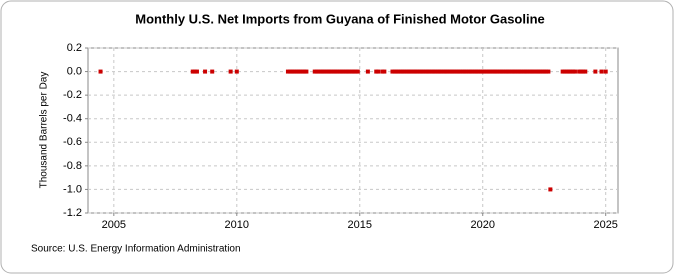  What do you see at coordinates (74, 48) in the screenshot?
I see `y-tick-label: 0.2` at bounding box center [74, 48].